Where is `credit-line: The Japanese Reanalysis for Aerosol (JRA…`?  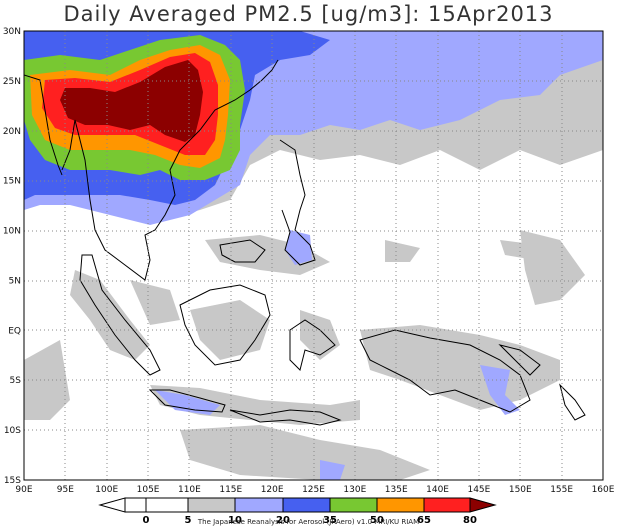
credit-line: The Japanese Reanalysis for Aerosol (JRA… is located at coordinates (308, 522).